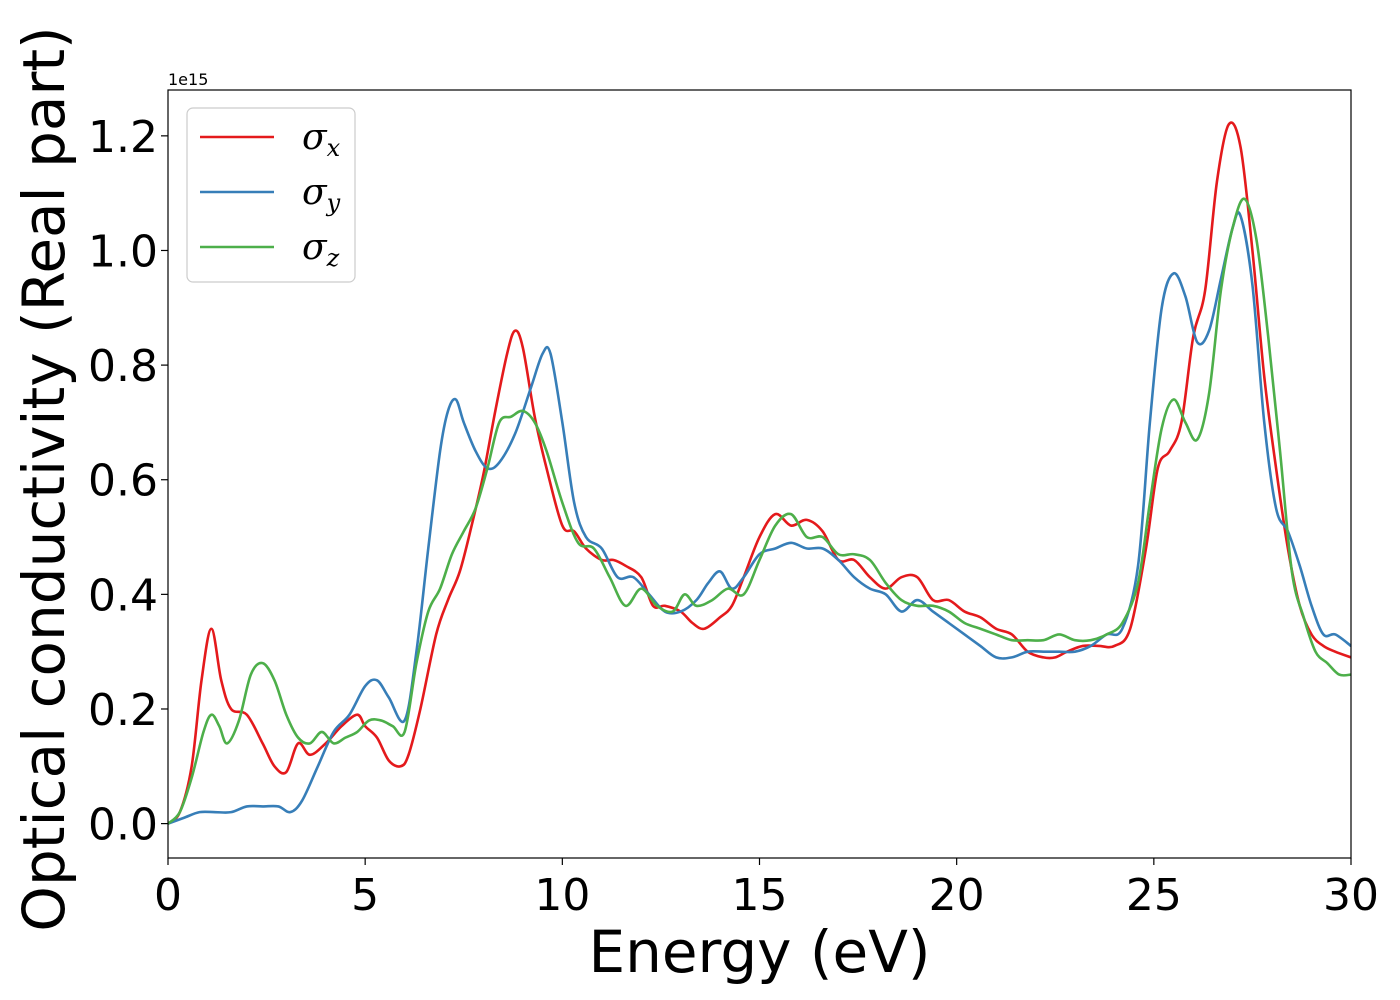 The height and width of the screenshot is (1000, 1400). I want to click on x-tick-label: 5, so click(365, 895).